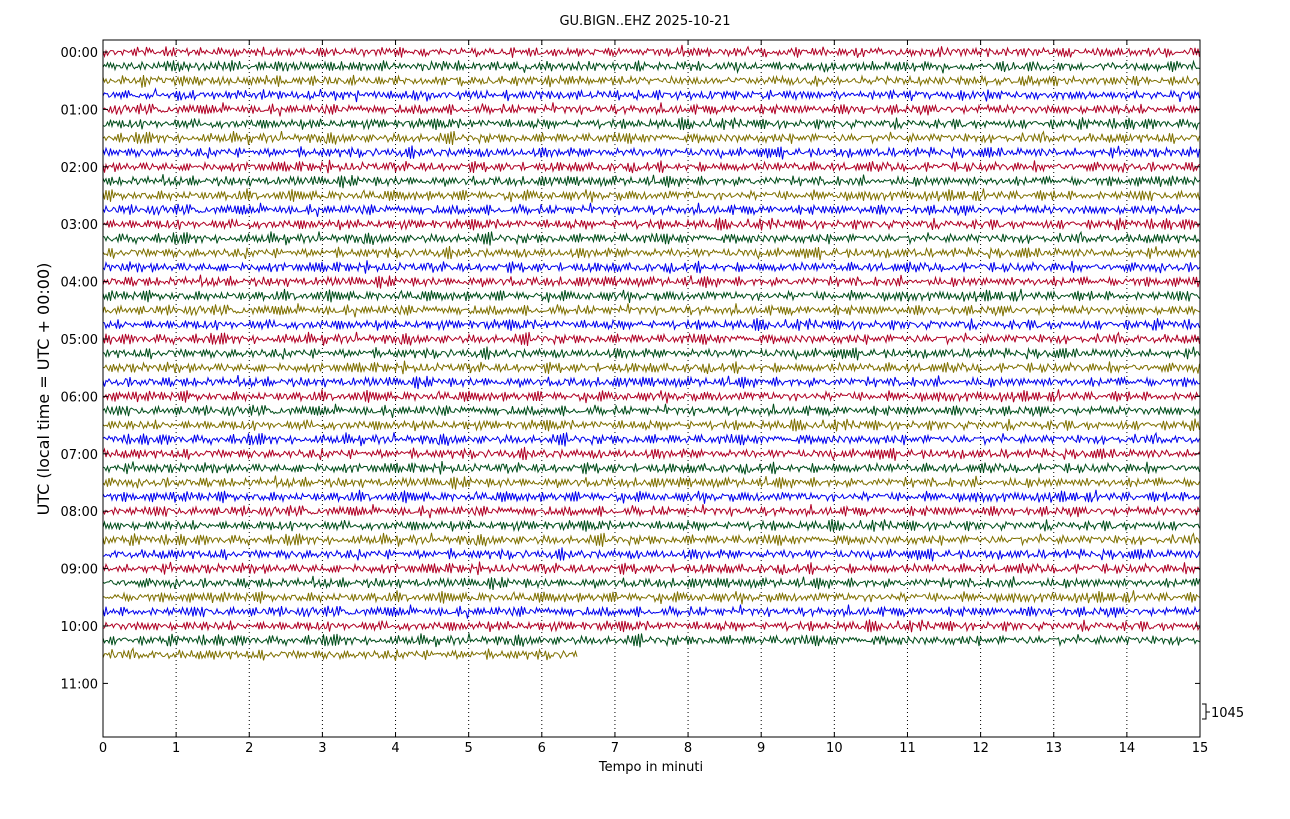 Image resolution: width=1290 pixels, height=819 pixels. I want to click on x-tick-label: 13, so click(1053, 748).